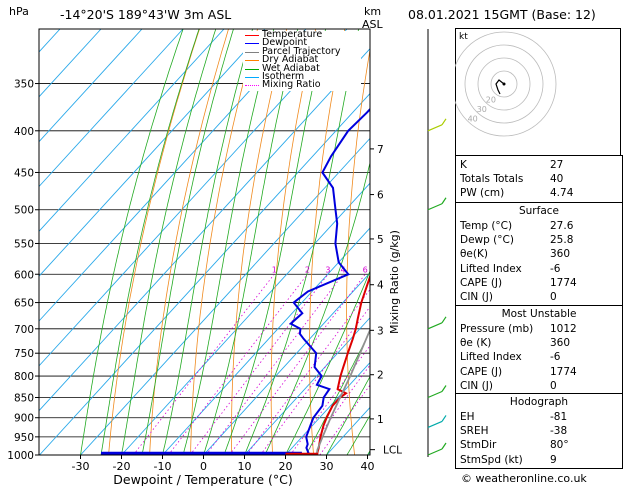  I want to click on pressure-unit-label: hPa, so click(19, 11).